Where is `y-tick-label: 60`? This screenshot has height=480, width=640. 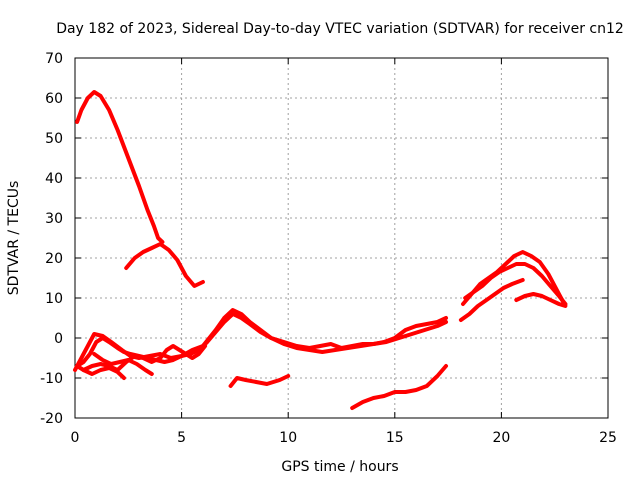
y-tick-label: 60 is located at coordinates (54, 99).